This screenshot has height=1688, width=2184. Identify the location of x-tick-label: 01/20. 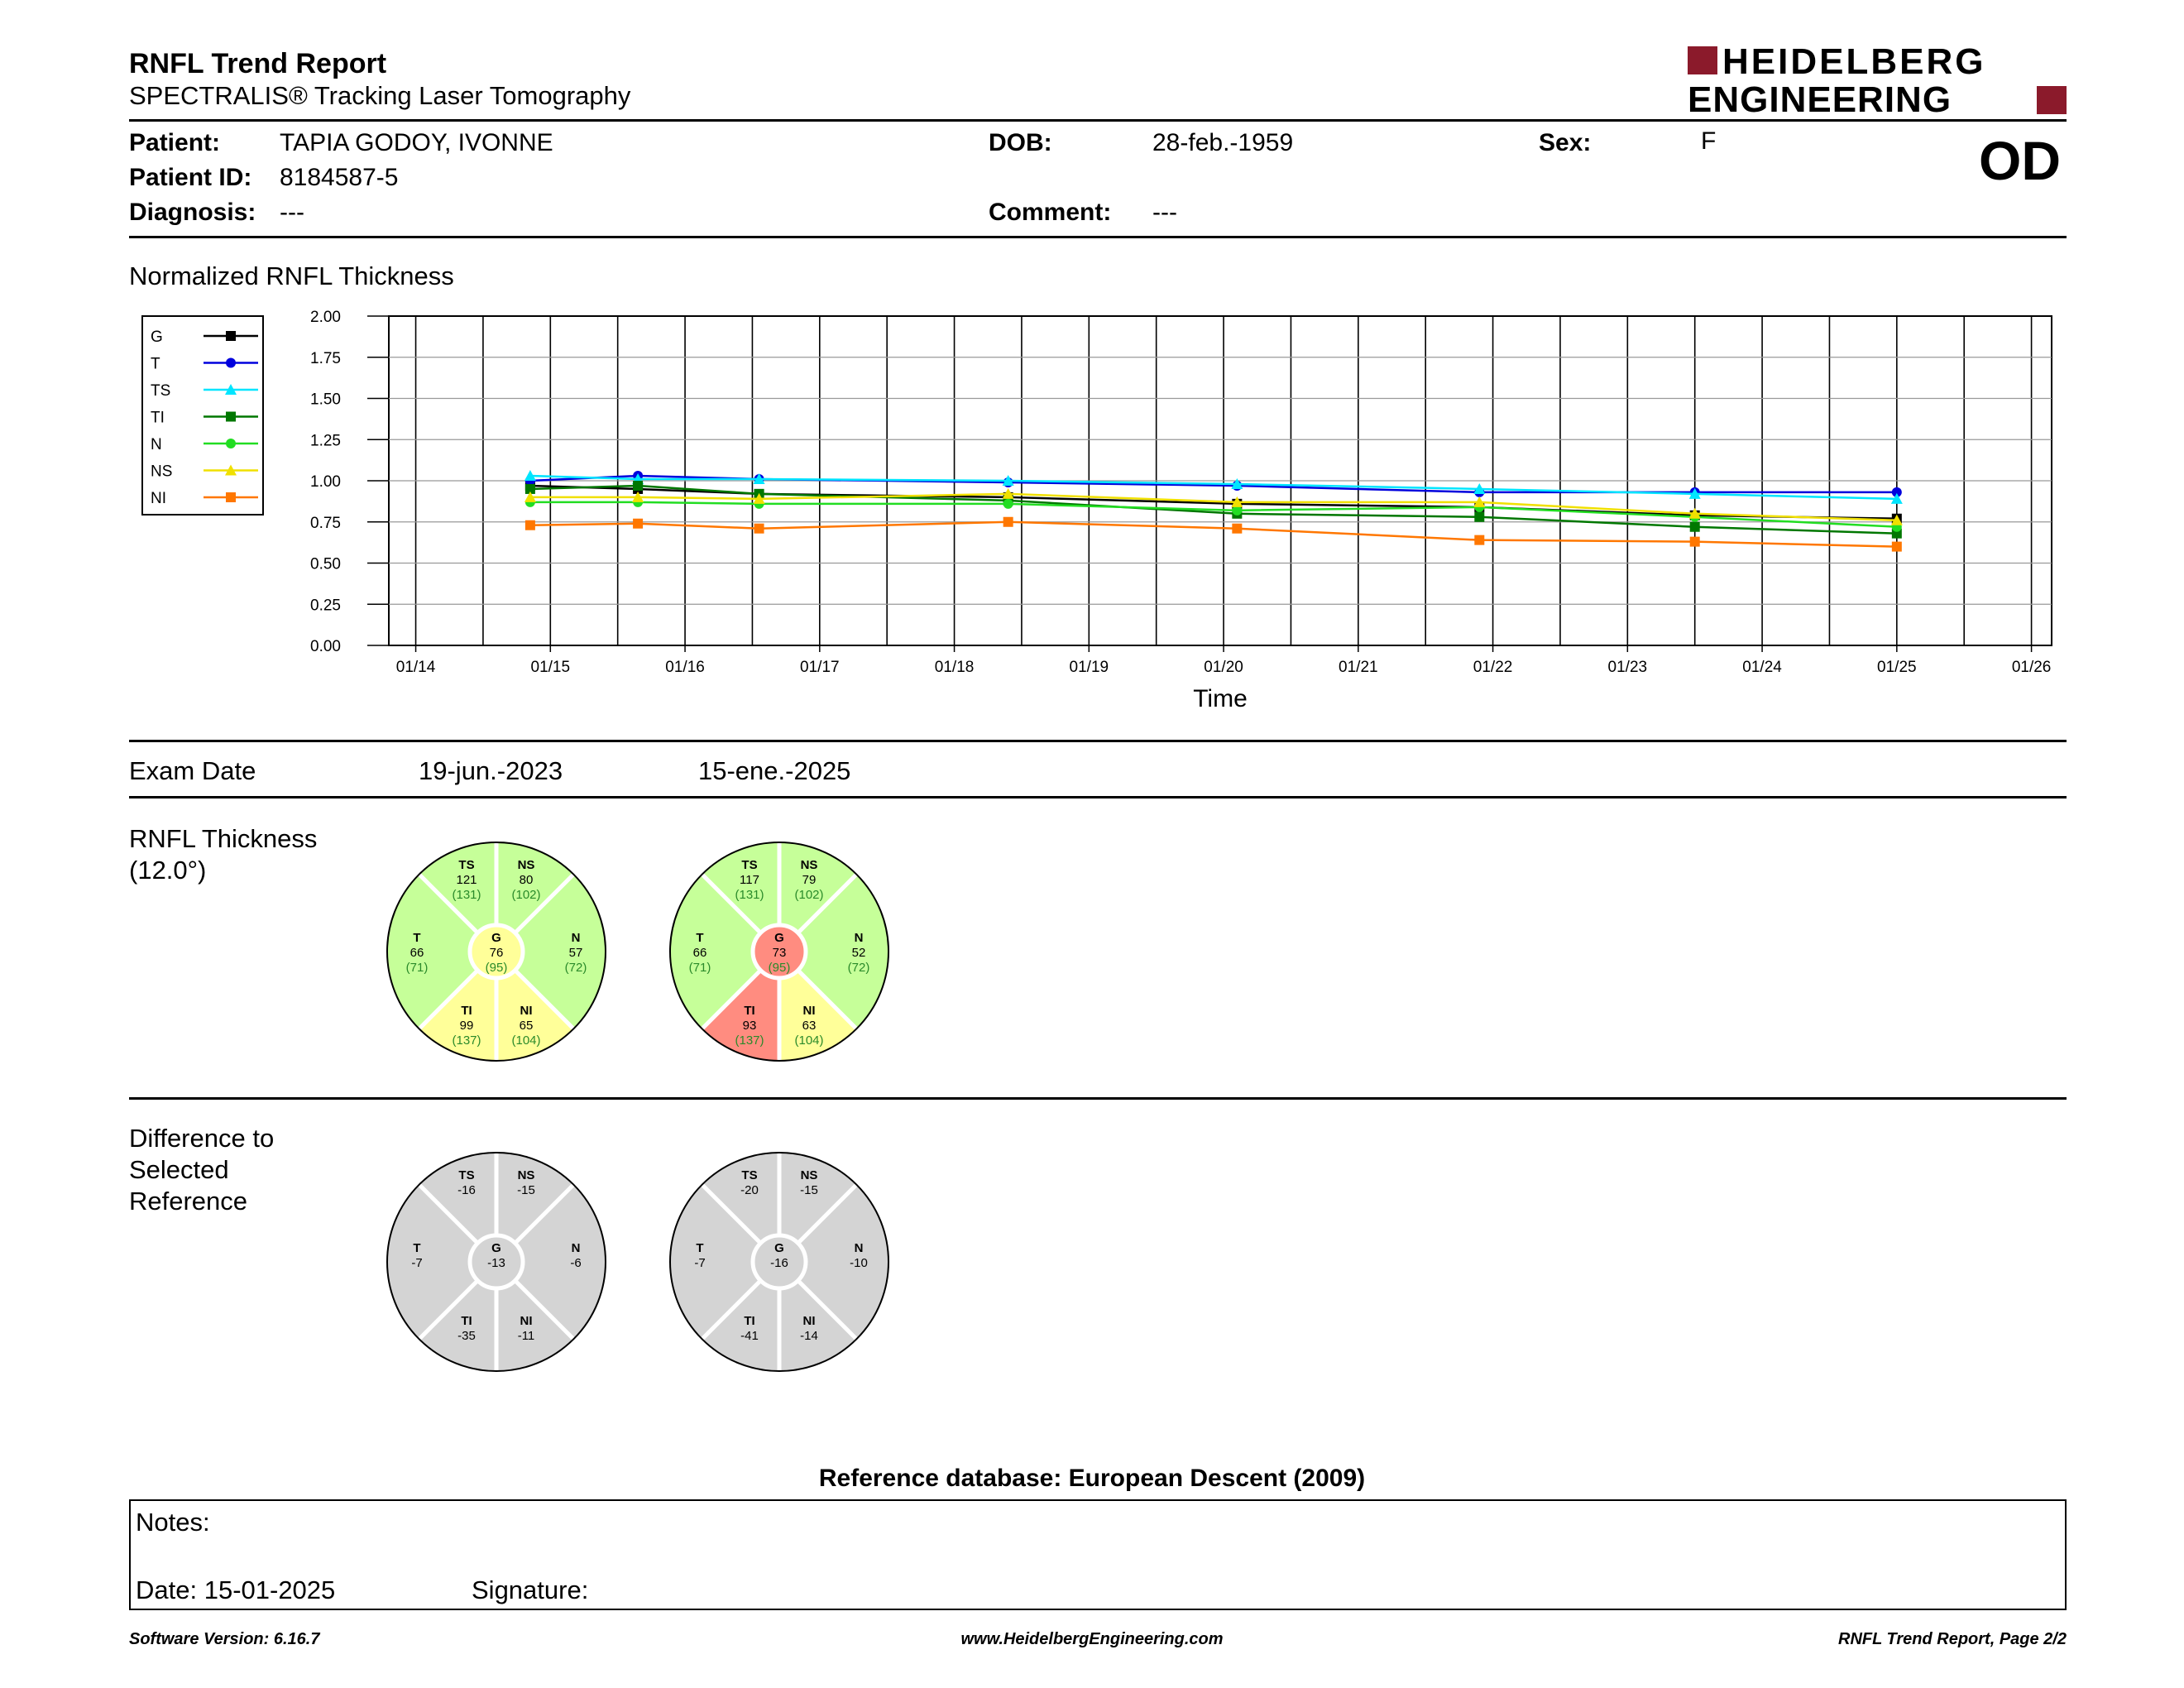
(1223, 667).